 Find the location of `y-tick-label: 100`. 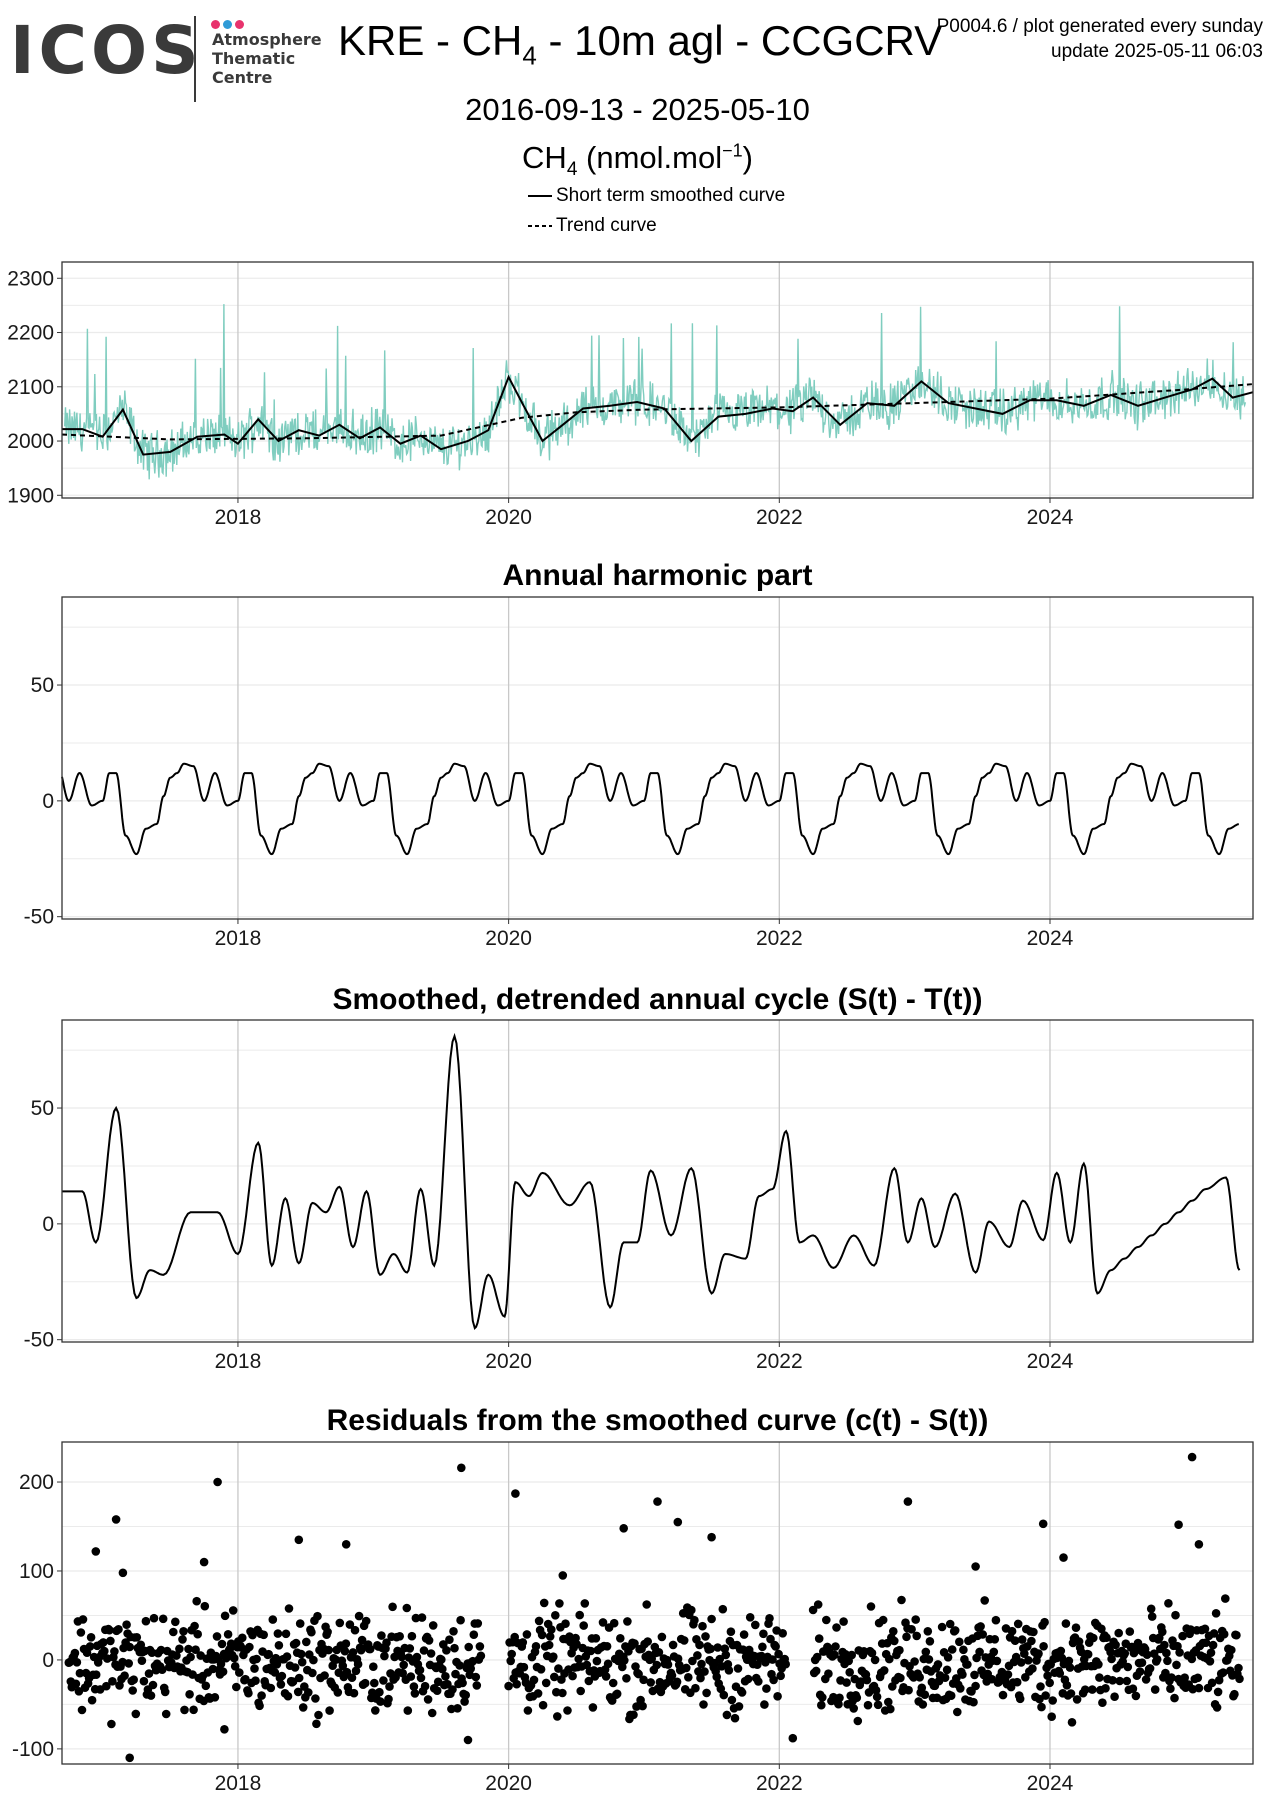

y-tick-label: 100 is located at coordinates (36, 1571).